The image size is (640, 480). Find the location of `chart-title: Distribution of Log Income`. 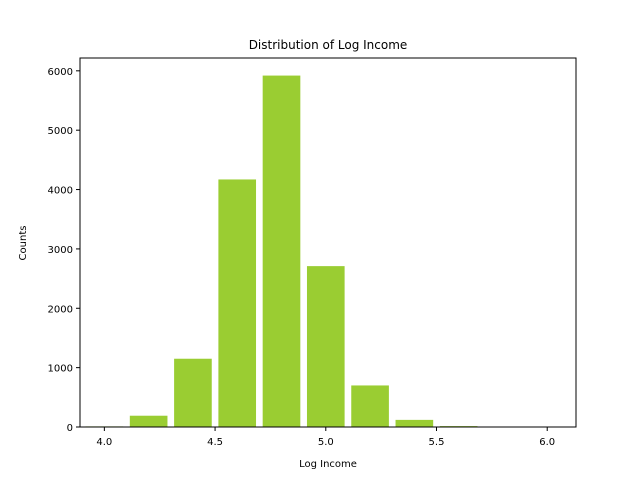

chart-title: Distribution of Log Income is located at coordinates (328, 45).